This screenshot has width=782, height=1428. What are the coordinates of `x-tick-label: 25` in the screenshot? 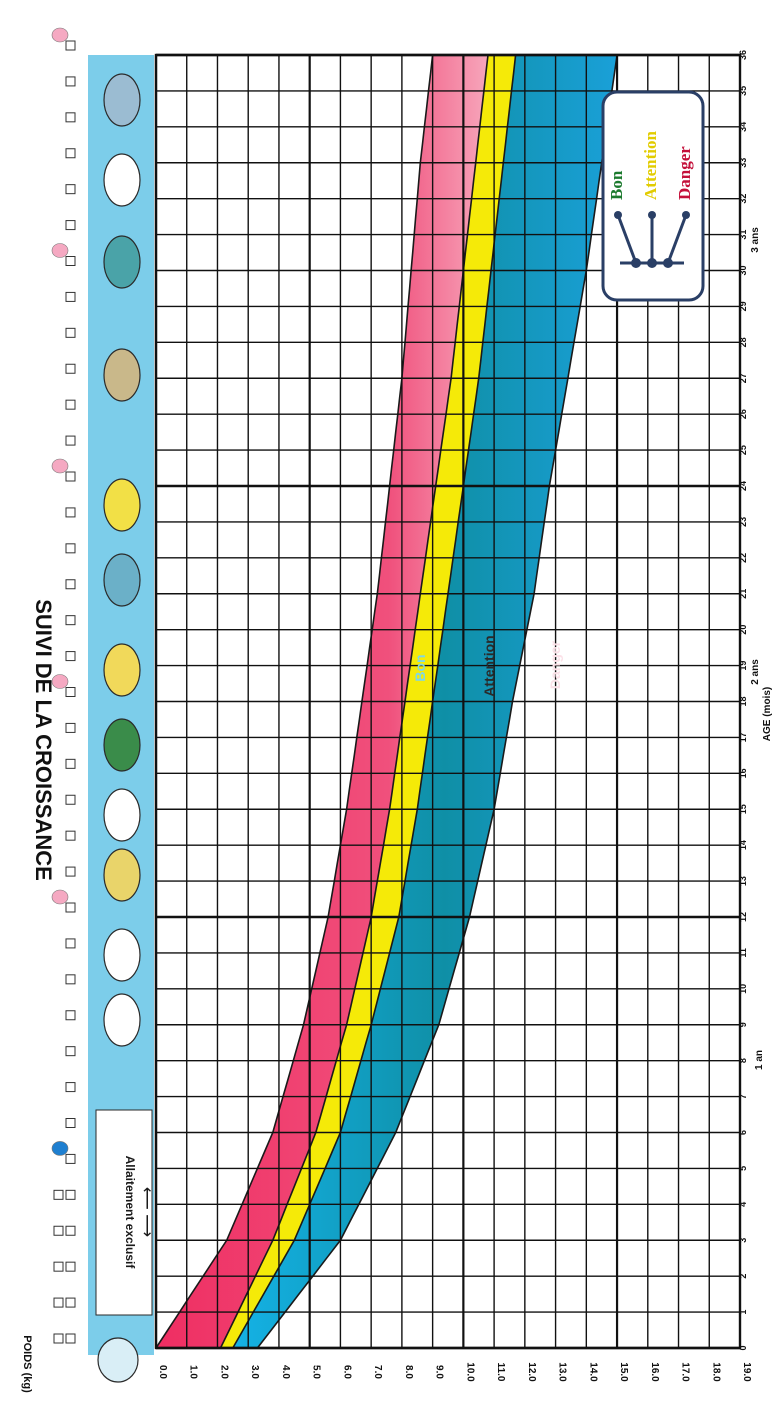 It's located at (743, 450).